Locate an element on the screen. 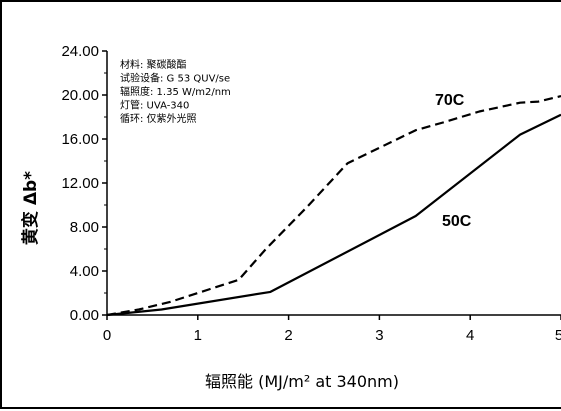 The image size is (561, 411). annotation-line: 试验设备: G 53 QUV/se is located at coordinates (175, 78).